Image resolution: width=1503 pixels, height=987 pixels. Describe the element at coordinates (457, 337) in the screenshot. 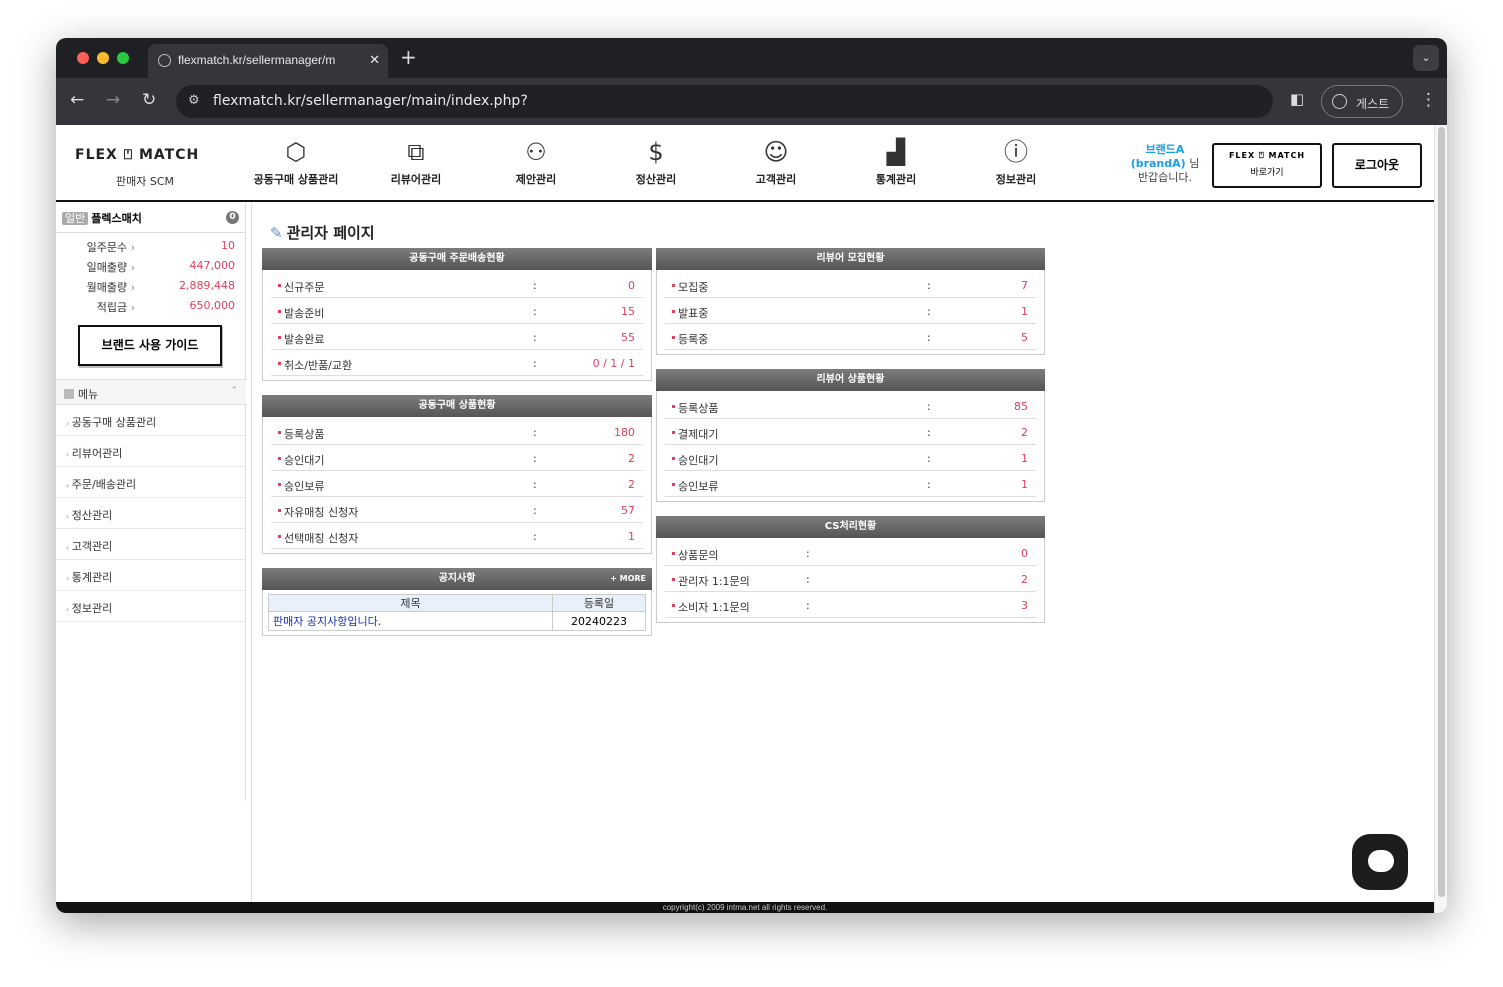

I see `status-row: 발송완료: 55` at that location.